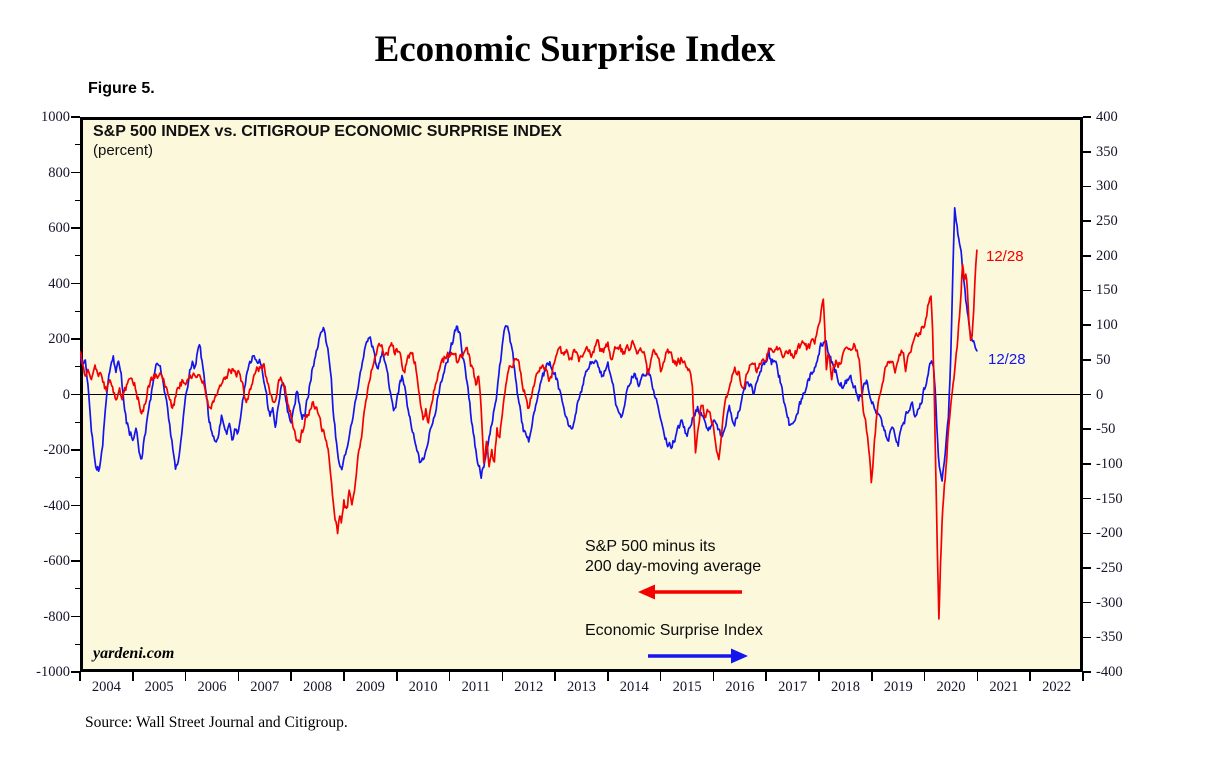 The width and height of the screenshot is (1220, 760). What do you see at coordinates (674, 630) in the screenshot?
I see `esi-legend-label: Economic Surprise Index` at bounding box center [674, 630].